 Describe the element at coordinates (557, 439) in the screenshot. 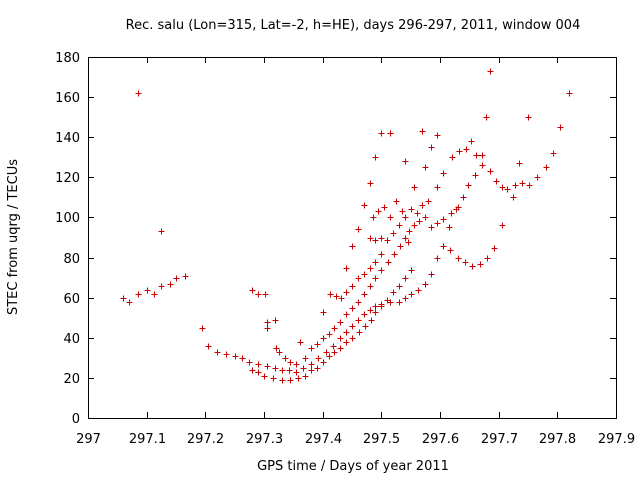

I see `x-tick-label: 297.8` at that location.